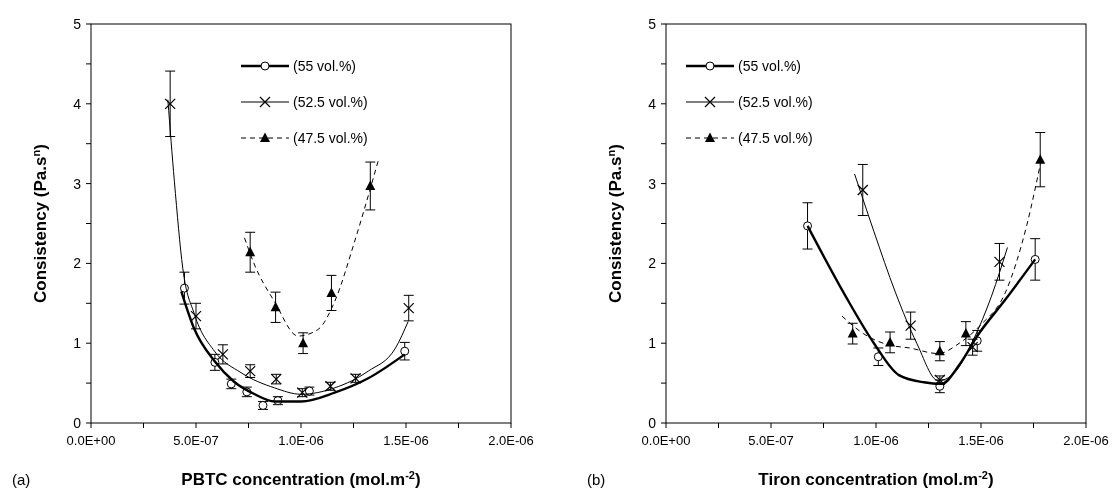  Describe the element at coordinates (596, 479) in the screenshot. I see `text: (b)` at that location.